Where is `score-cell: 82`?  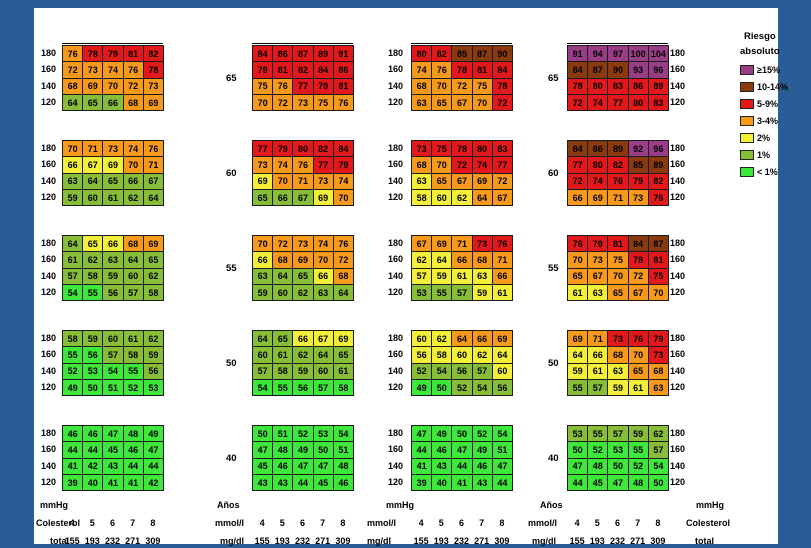 score-cell: 82 is located at coordinates (658, 181).